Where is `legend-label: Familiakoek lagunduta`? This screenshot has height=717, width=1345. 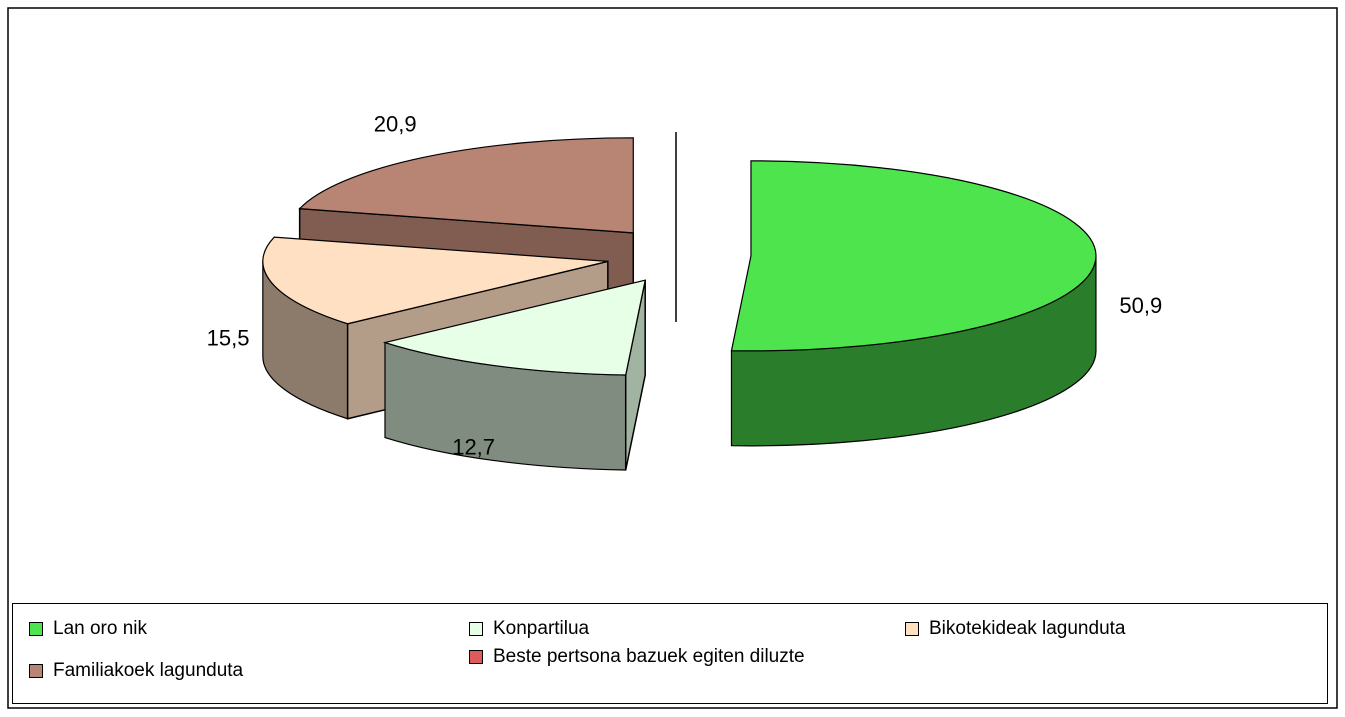 legend-label: Familiakoek lagunduta is located at coordinates (148, 670).